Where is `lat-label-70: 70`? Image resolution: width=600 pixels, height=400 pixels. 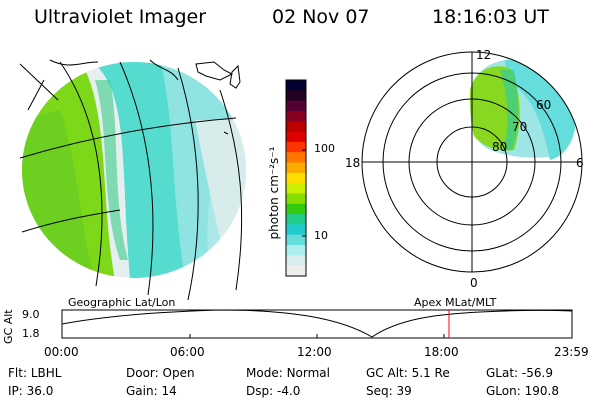 lat-label-70: 70 is located at coordinates (520, 127).